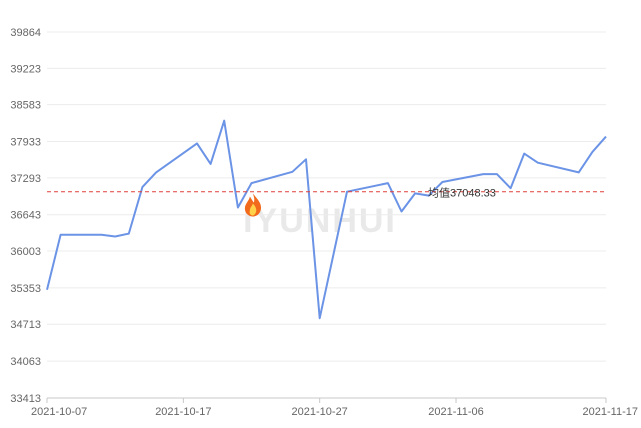 This screenshot has width=641, height=428. Describe the element at coordinates (25, 289) in the screenshot. I see `y-tick-label: 35353` at that location.